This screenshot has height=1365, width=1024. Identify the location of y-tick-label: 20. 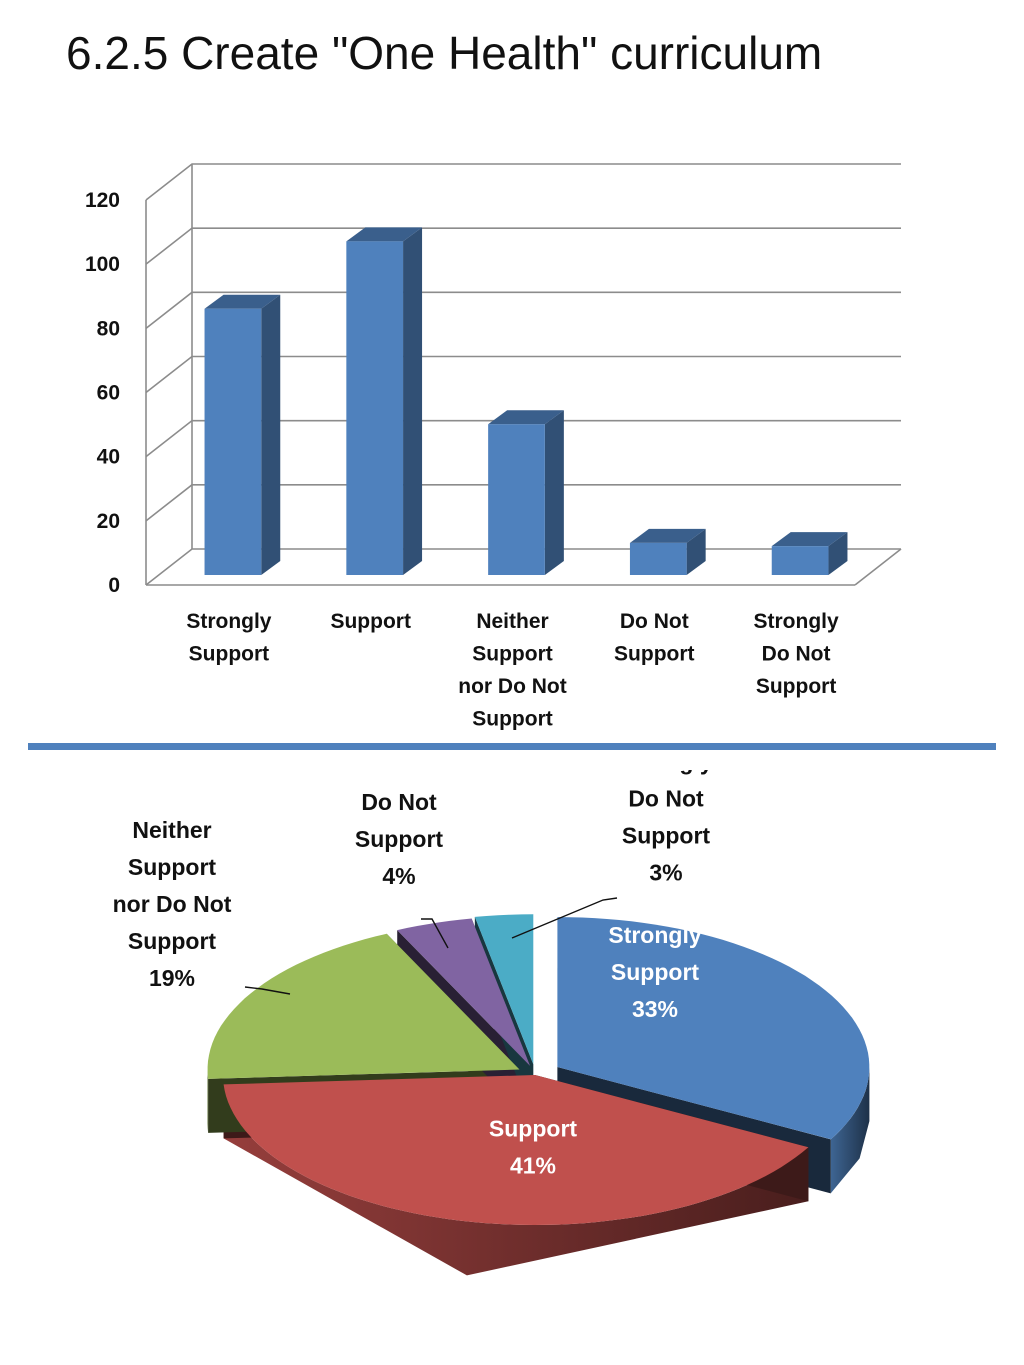
(108, 521).